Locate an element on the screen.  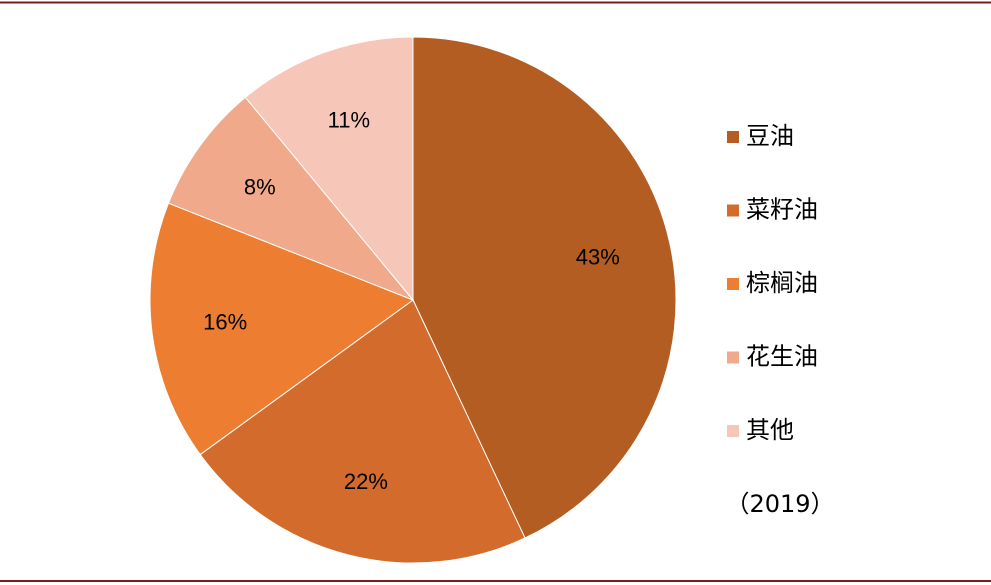
legend-label: 花生油 is located at coordinates (782, 357).